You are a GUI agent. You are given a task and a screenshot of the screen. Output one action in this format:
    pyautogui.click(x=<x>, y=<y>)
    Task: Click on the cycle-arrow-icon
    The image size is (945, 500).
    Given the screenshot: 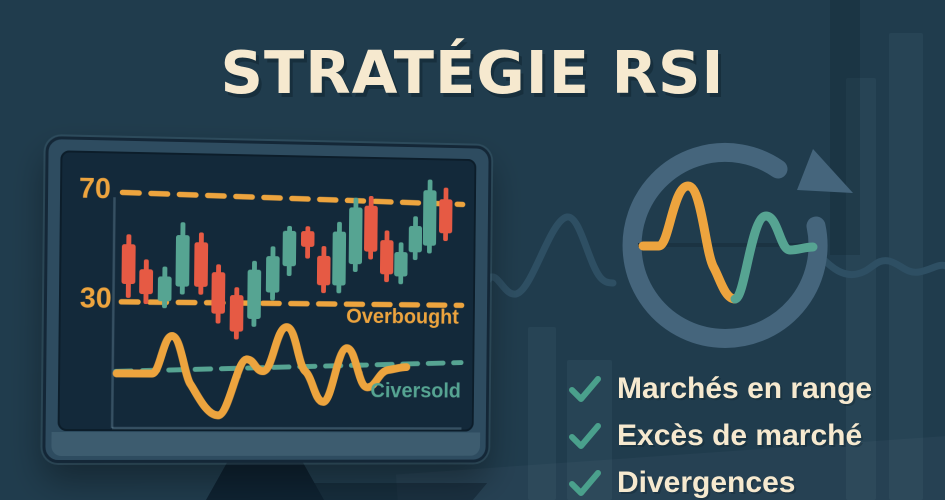 What is the action you would take?
    pyautogui.click(x=737, y=245)
    